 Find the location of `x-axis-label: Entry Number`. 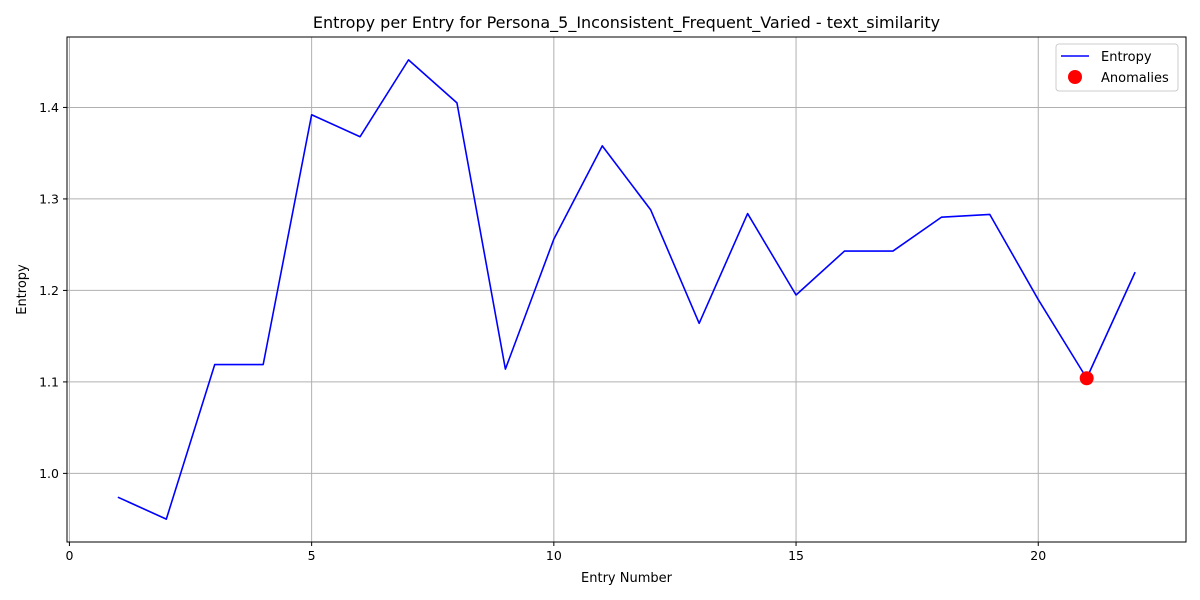

x-axis-label: Entry Number is located at coordinates (627, 578).